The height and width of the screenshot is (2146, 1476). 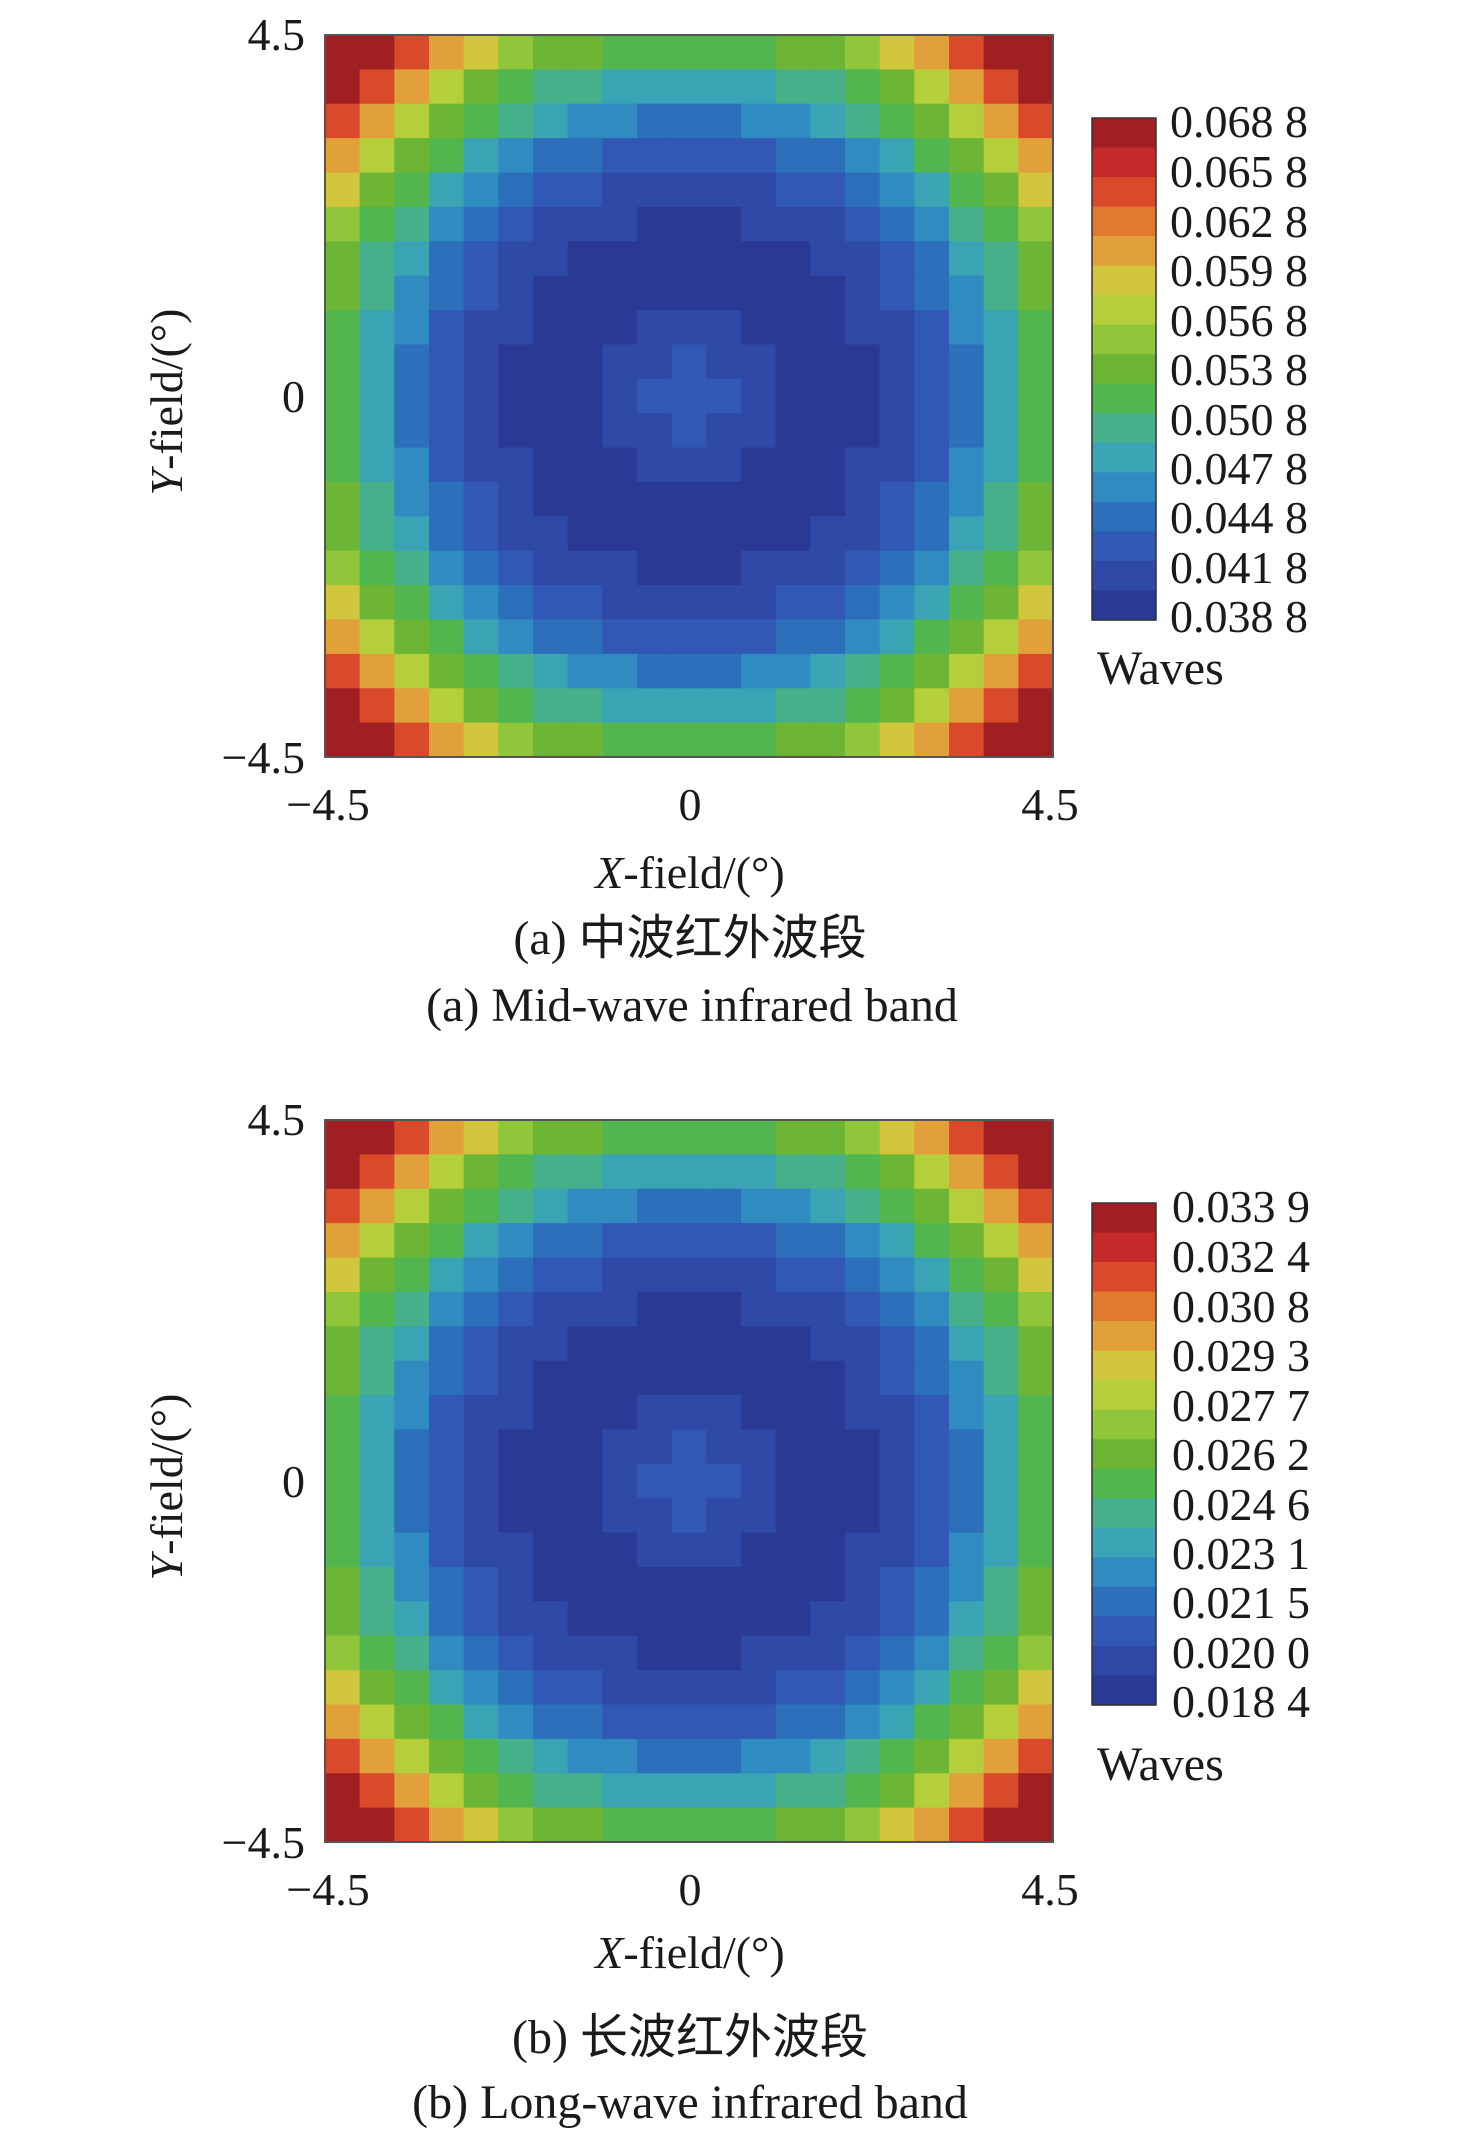 I want to click on caption-en-a: (a) Mid-wave infrared band, so click(x=692, y=1005).